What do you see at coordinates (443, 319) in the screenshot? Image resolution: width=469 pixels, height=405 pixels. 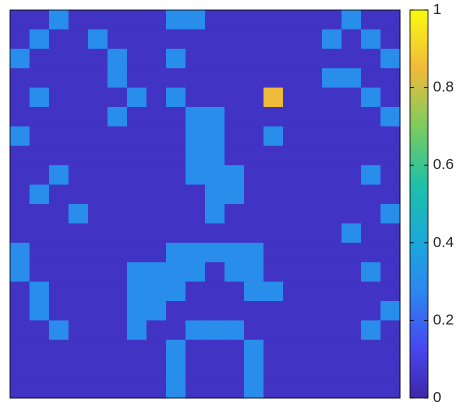 I see `colorbar-tick-label: 0.2` at bounding box center [443, 319].